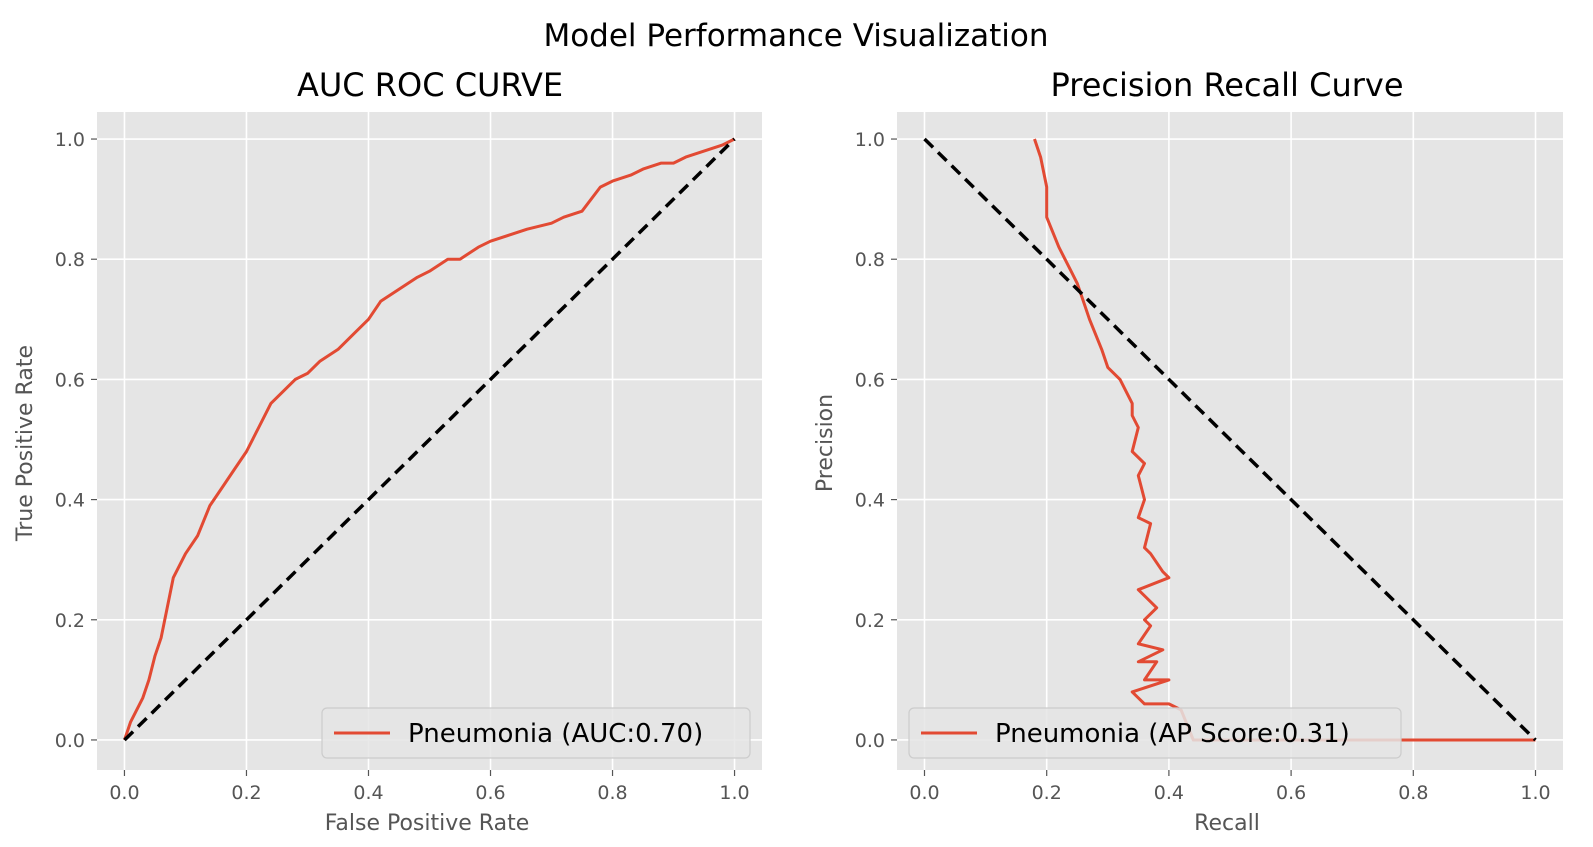 The height and width of the screenshot is (847, 1593). Describe the element at coordinates (25, 443) in the screenshot. I see `roc-y-axis-label: True Positive Rate` at that location.